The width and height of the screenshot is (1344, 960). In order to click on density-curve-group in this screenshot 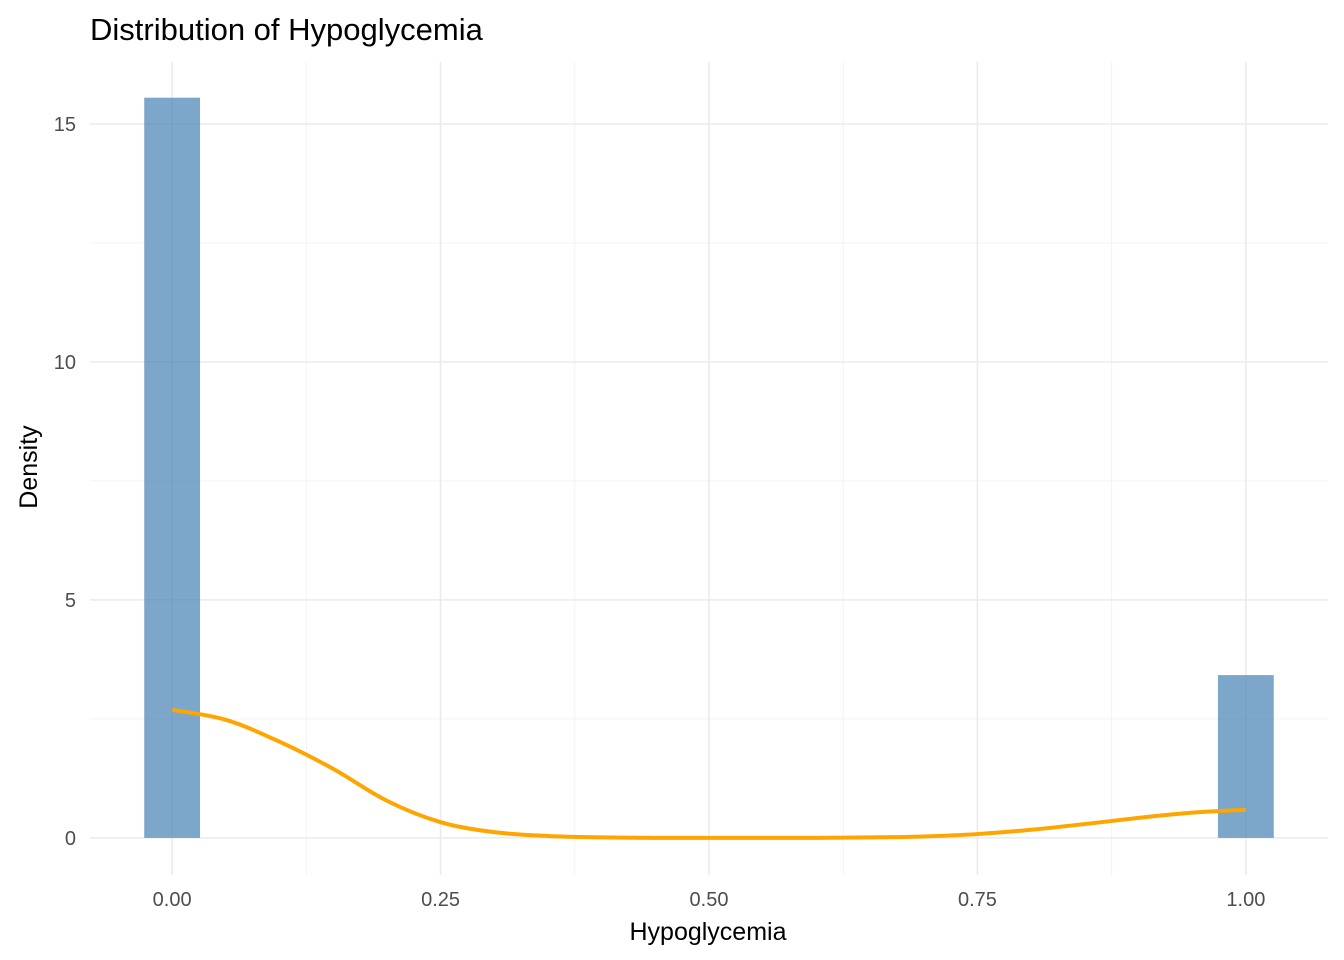, I will do `click(708, 773)`.